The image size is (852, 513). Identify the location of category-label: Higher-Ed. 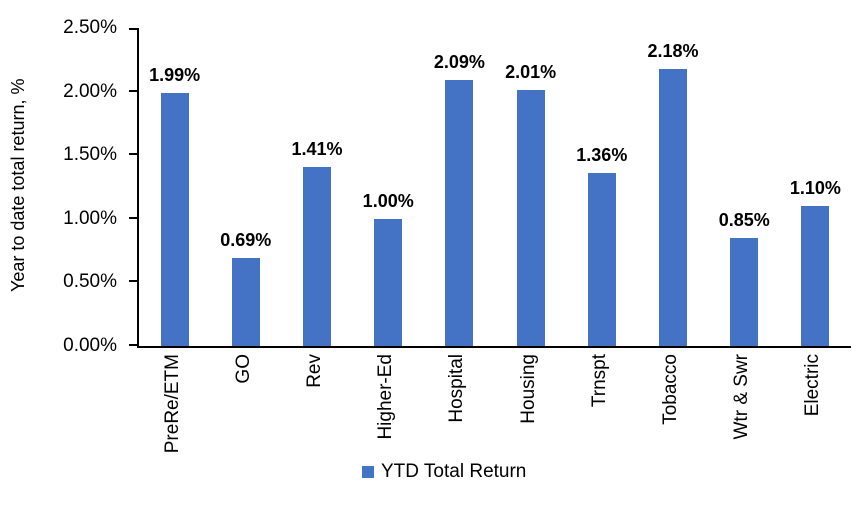
(386, 397).